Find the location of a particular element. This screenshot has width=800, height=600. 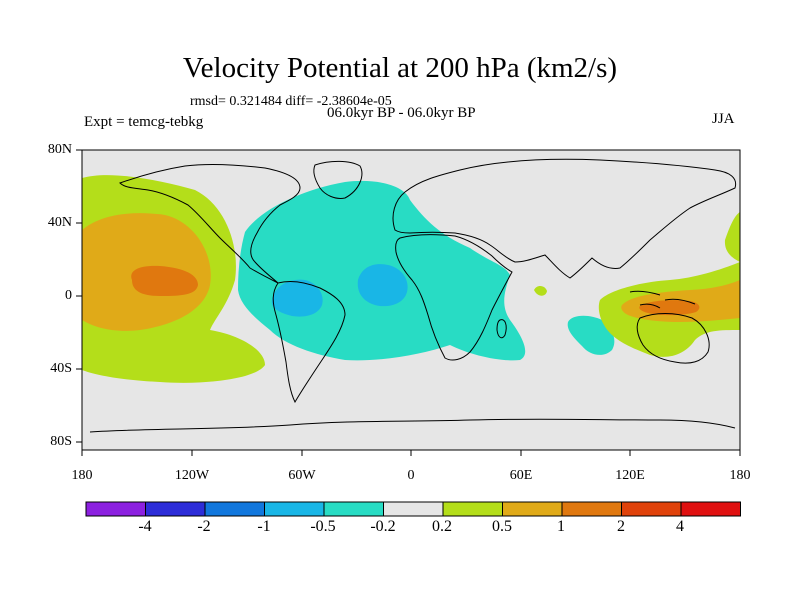

outline-australia is located at coordinates (673, 338).